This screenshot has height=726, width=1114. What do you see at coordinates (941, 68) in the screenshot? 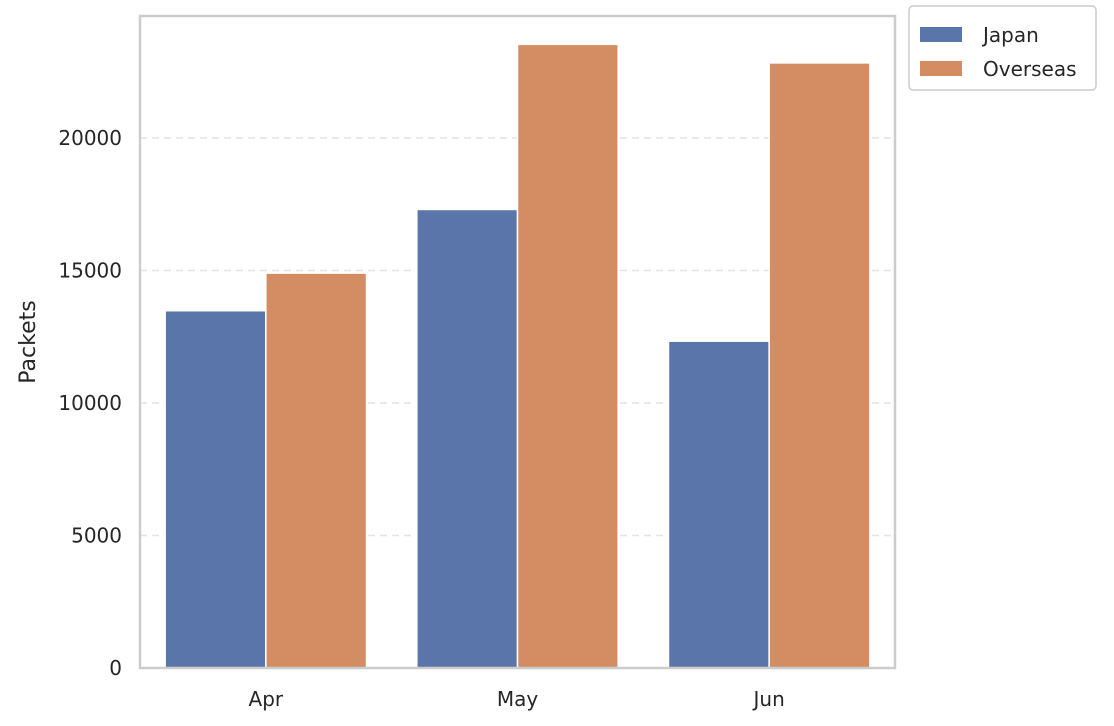
I see `legend-swatch-overseas` at bounding box center [941, 68].